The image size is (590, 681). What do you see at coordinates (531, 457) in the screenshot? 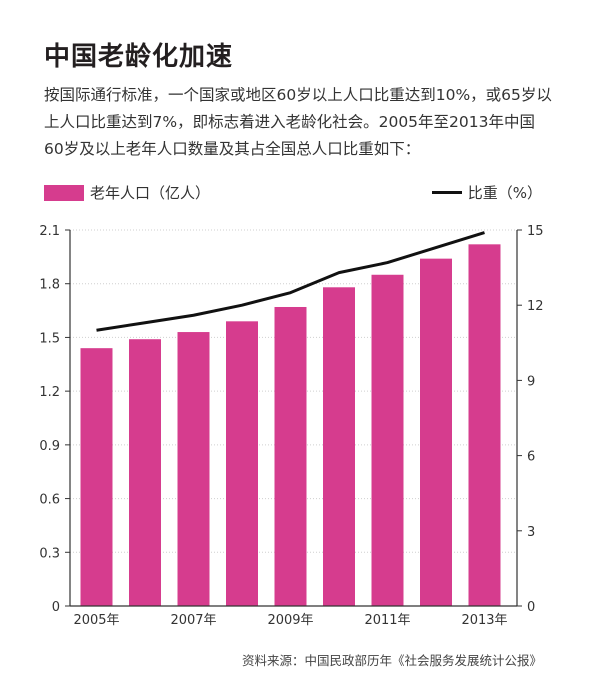
I see `right-tick-label: 6` at bounding box center [531, 457].